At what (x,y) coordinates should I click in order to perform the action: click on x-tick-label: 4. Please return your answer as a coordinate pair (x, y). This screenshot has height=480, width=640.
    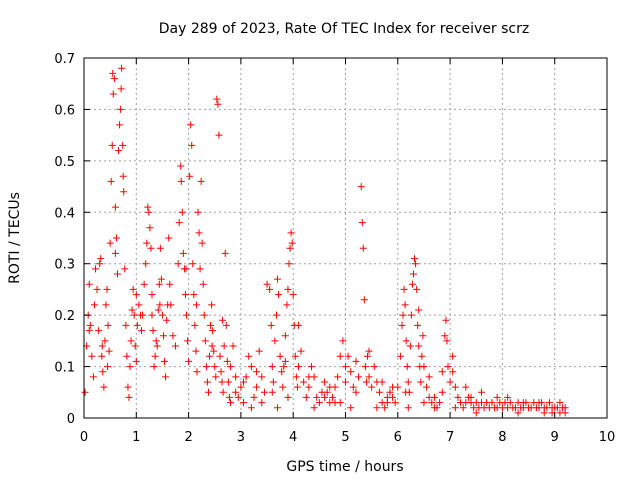
    Looking at the image, I should click on (293, 437).